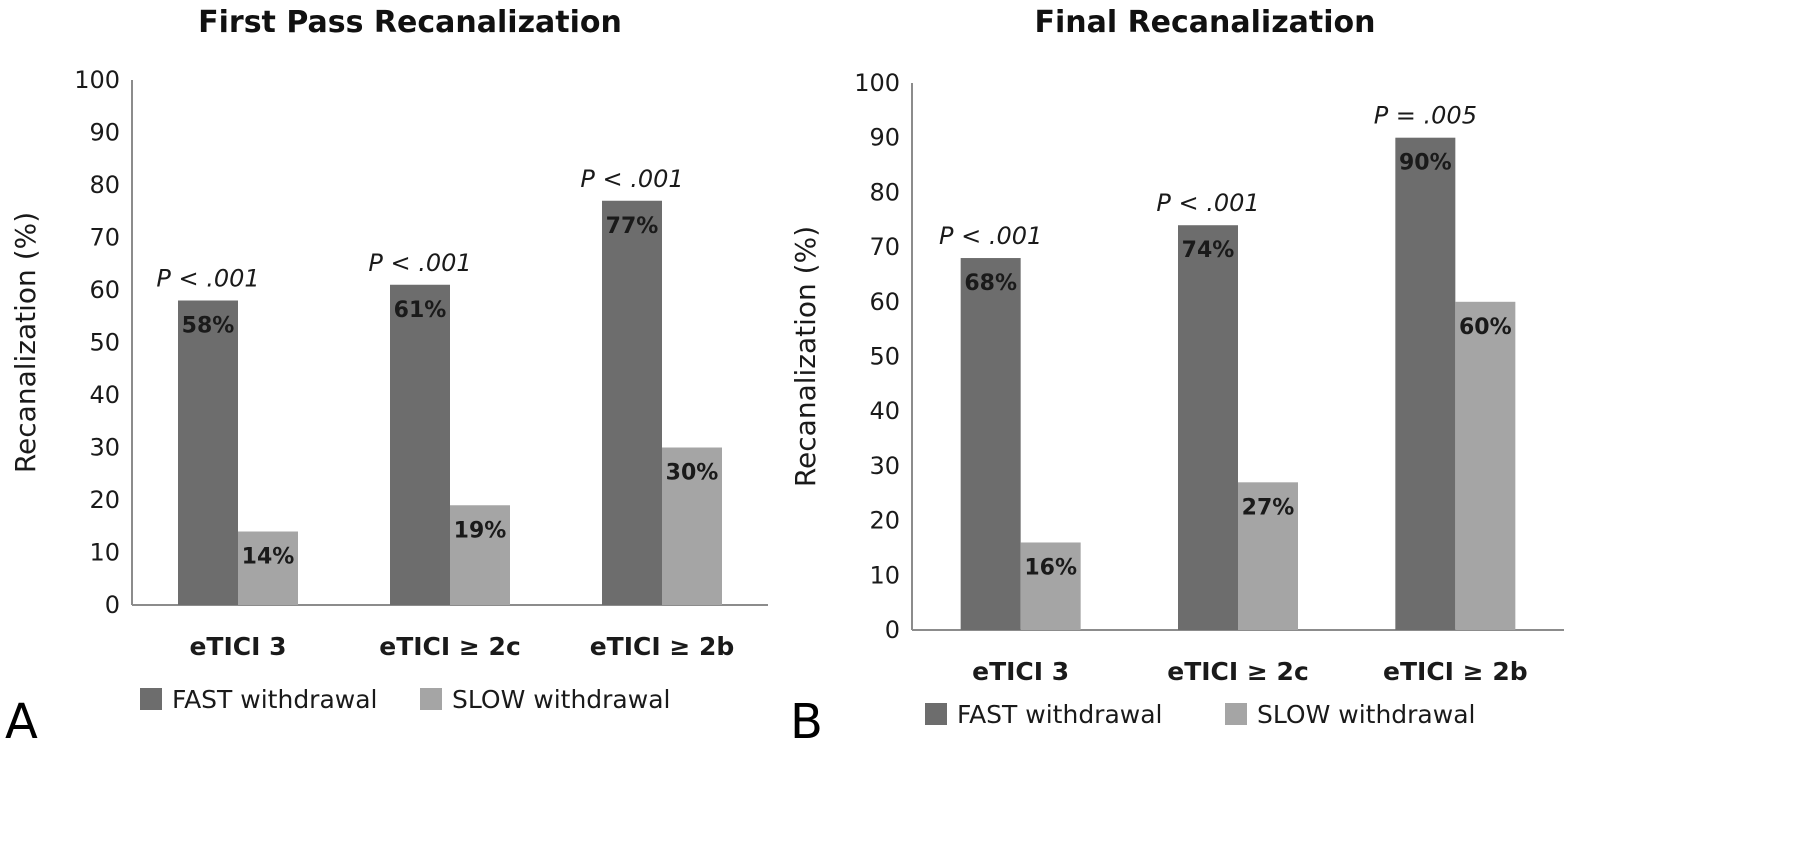  What do you see at coordinates (990, 283) in the screenshot?
I see `data-label: 68%` at bounding box center [990, 283].